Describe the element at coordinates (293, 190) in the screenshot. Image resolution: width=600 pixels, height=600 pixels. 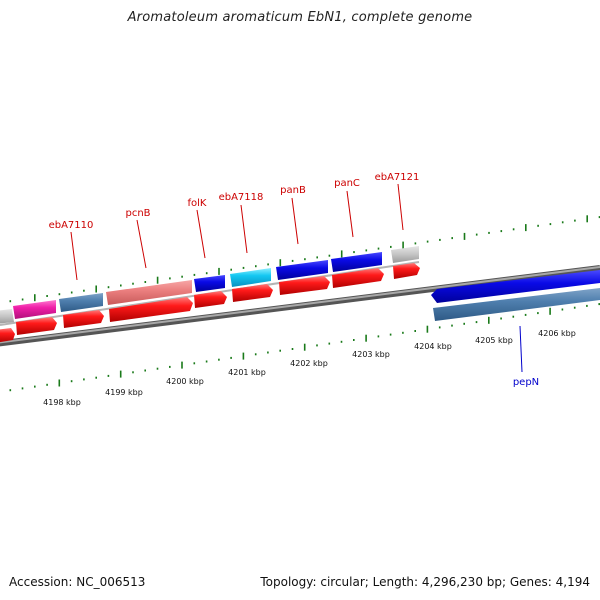
I see `gene-label-panB: panB` at that location.